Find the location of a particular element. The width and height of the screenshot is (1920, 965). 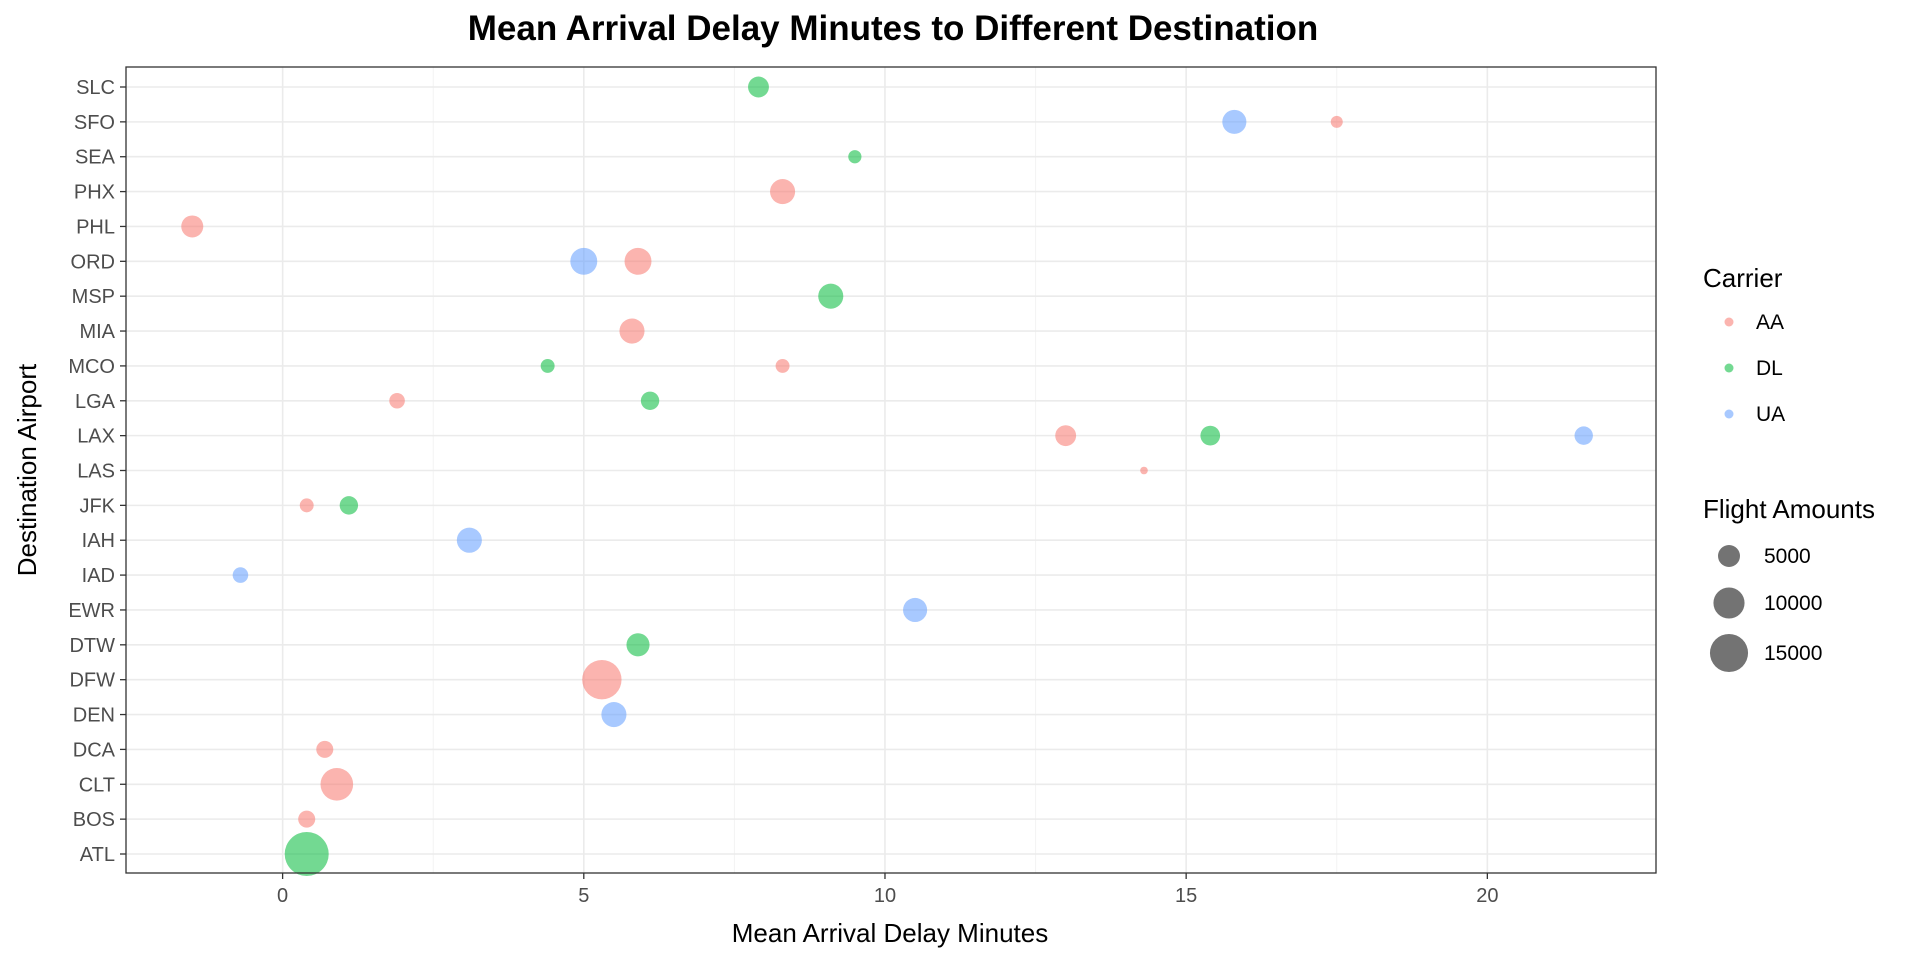

data-point-dl-slc is located at coordinates (758, 87).